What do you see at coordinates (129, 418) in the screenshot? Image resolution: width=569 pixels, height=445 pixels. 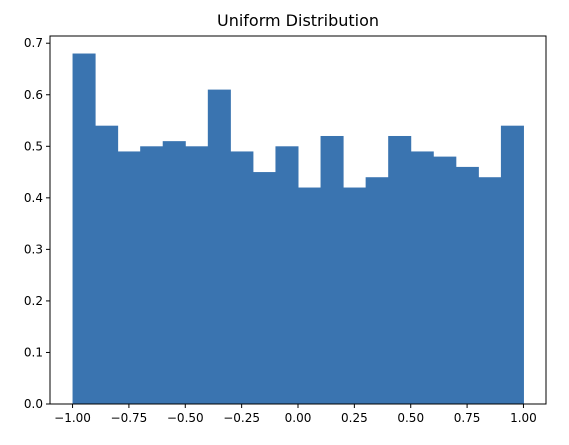 I see `x-tick-label: −0.75` at bounding box center [129, 418].